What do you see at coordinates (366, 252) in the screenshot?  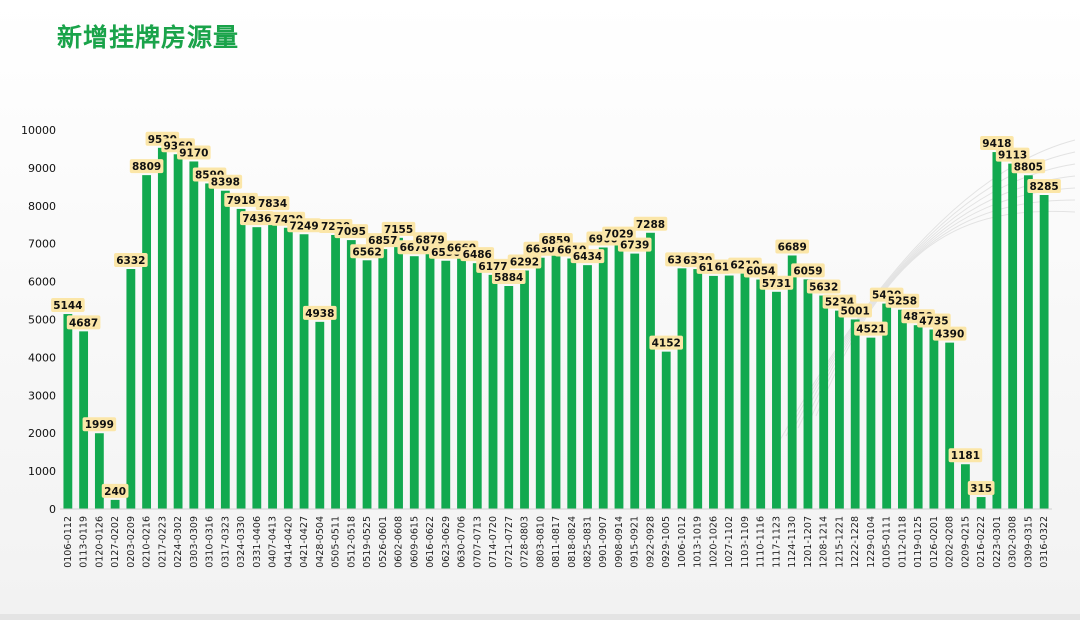 I see `data-label-text: 6562` at bounding box center [366, 252].